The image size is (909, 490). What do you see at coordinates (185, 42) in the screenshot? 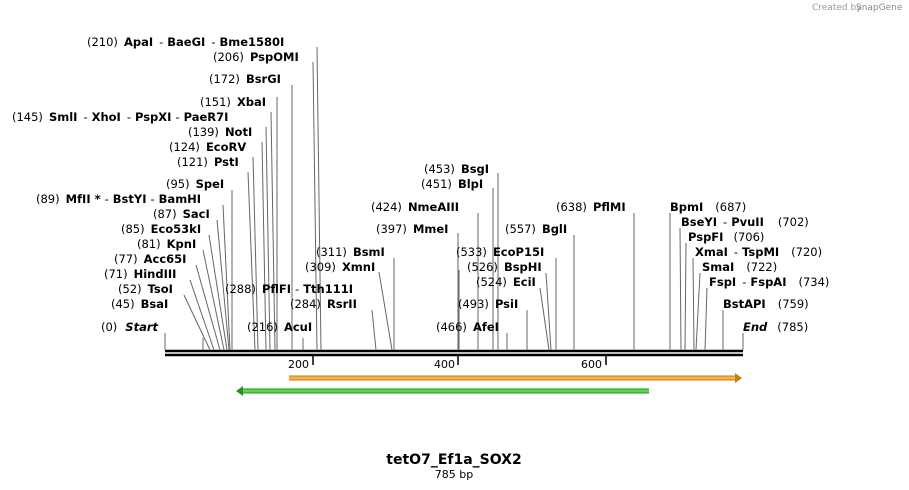
I see `site-label-apai-baegi-bme1580i: (210) ApaI - BaeGI - Bme1580I` at bounding box center [185, 42].